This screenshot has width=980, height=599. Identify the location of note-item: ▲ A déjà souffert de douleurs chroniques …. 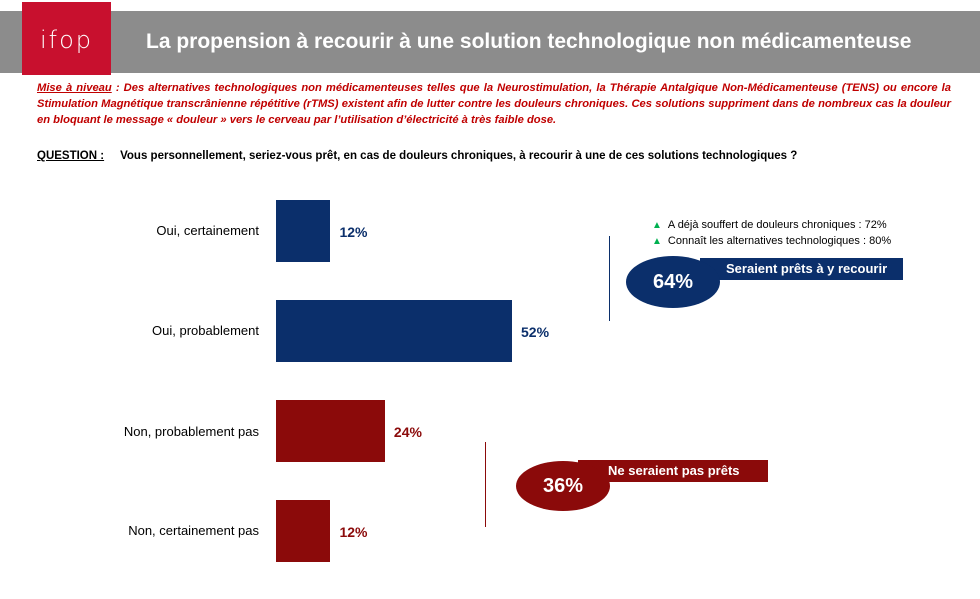
(769, 225).